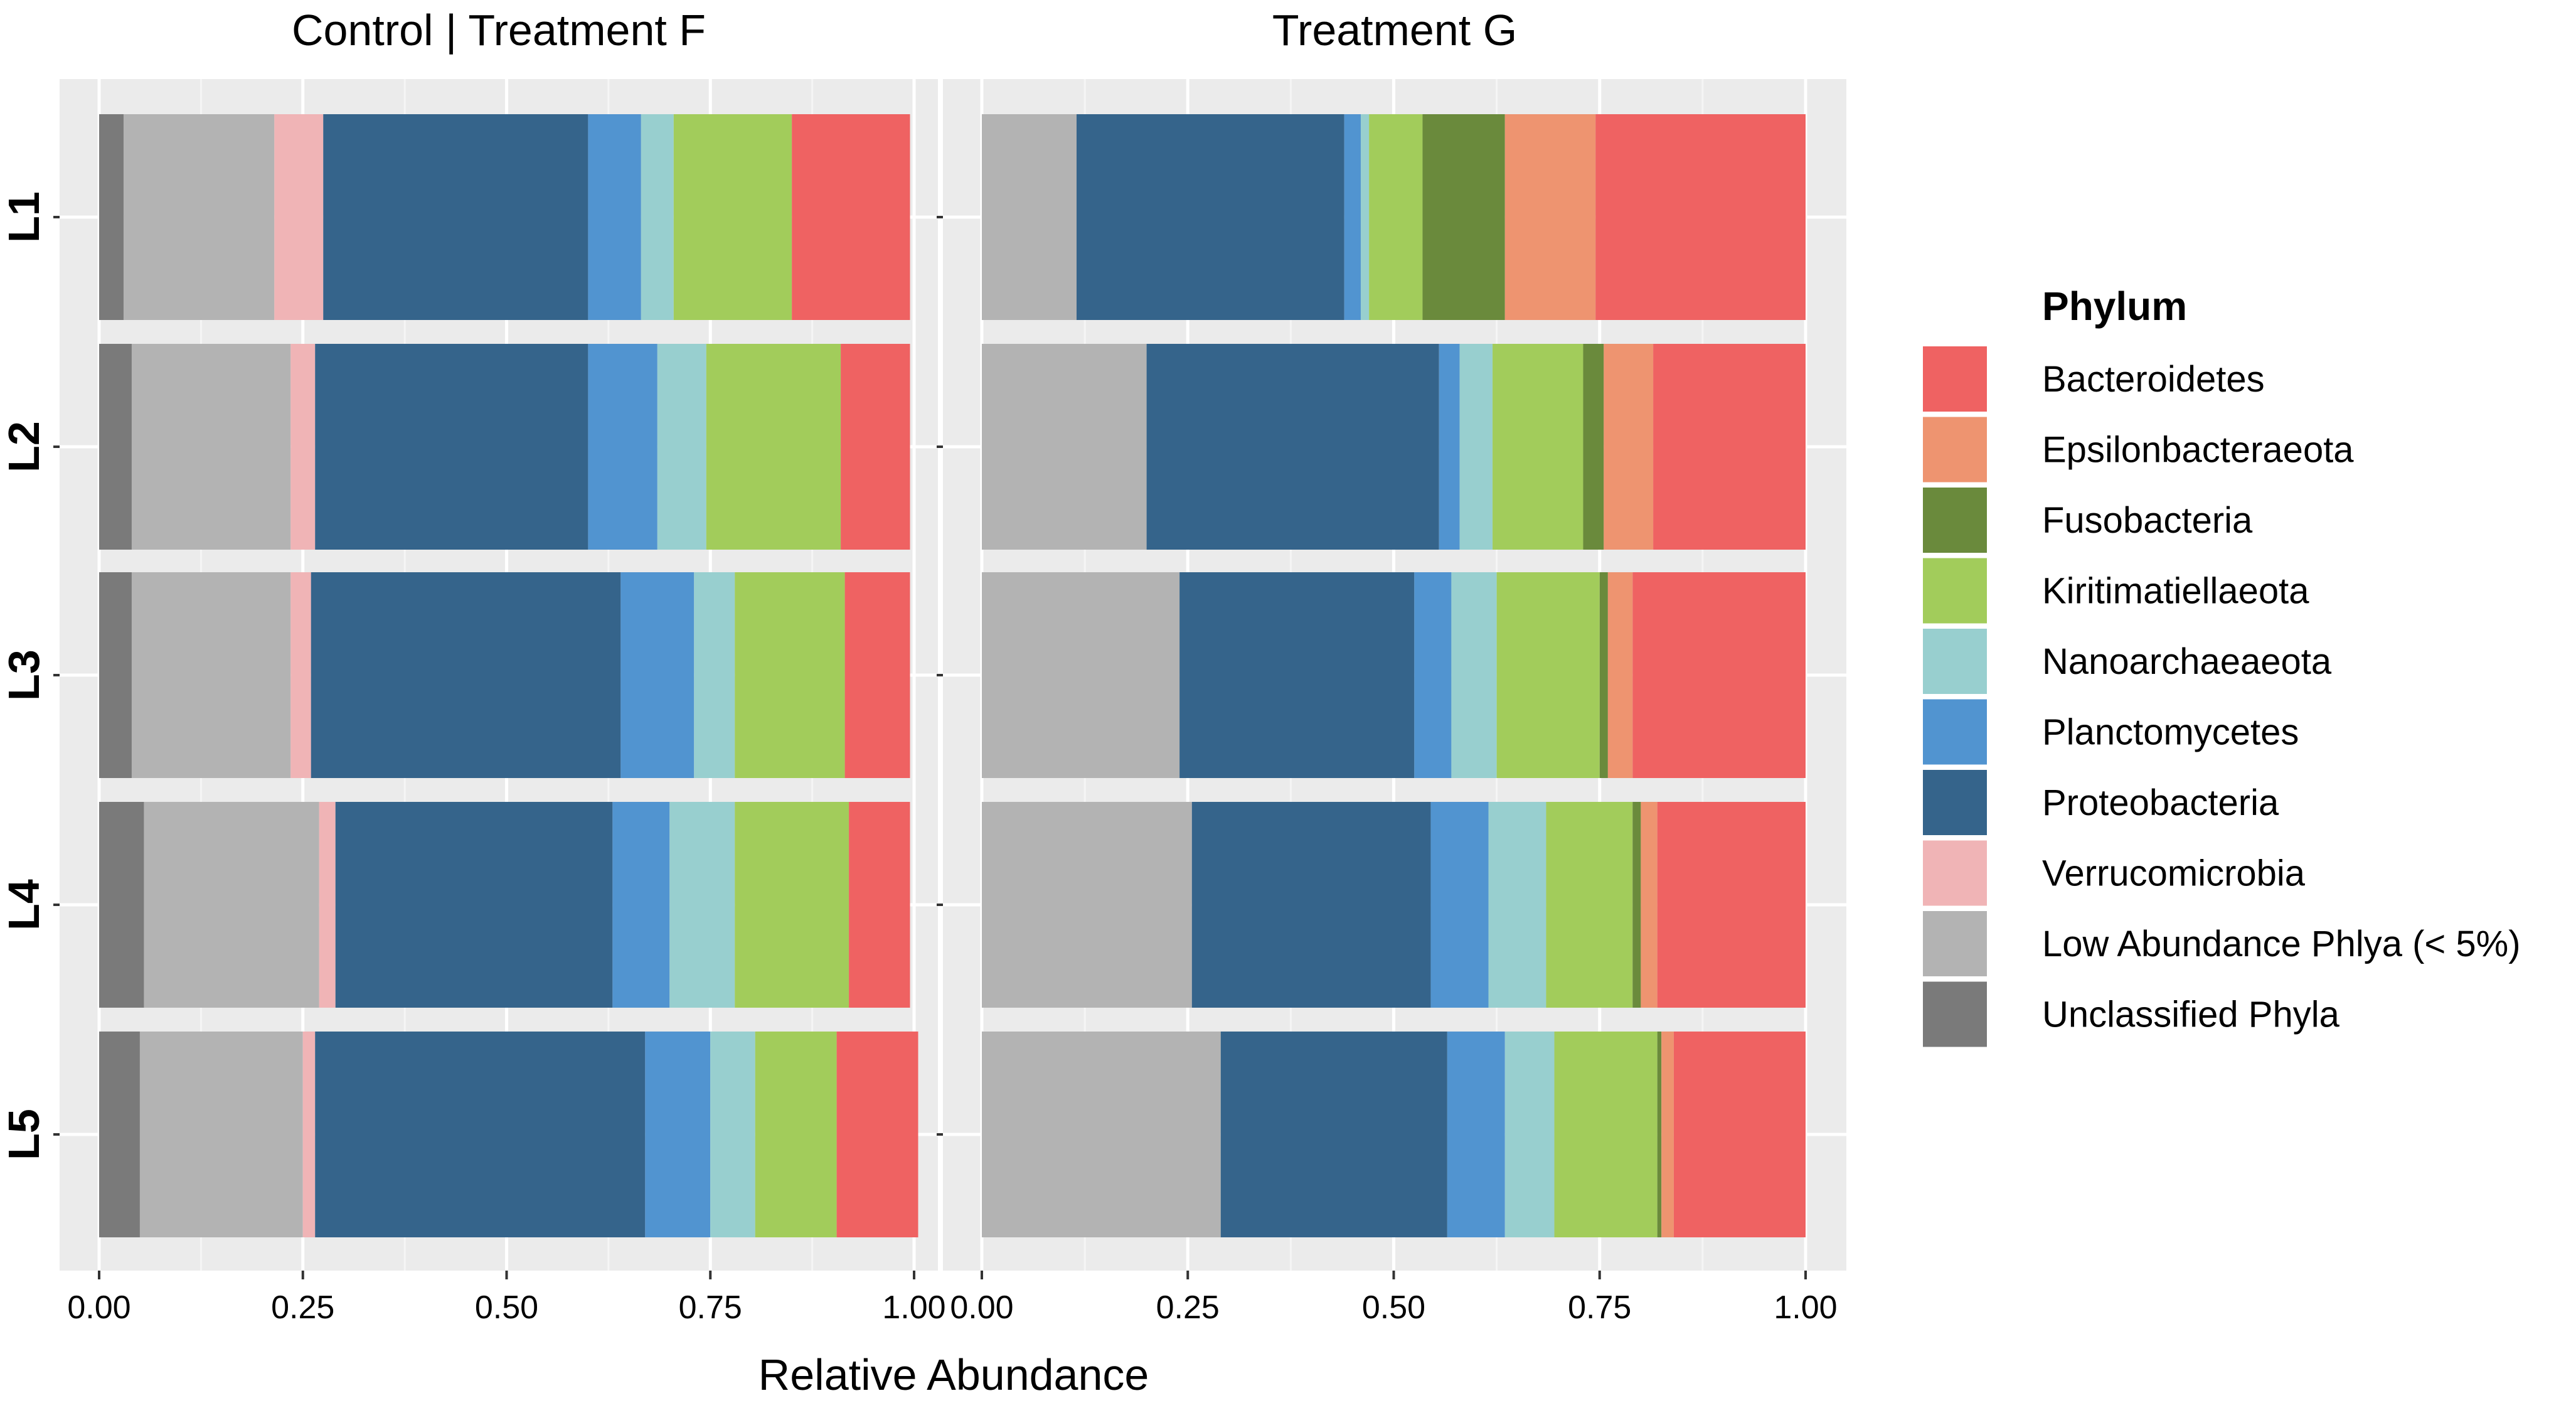  Describe the element at coordinates (2187, 661) in the screenshot. I see `legend-label-nanoarchaeaeota: Nanoarchaeaeota` at that location.